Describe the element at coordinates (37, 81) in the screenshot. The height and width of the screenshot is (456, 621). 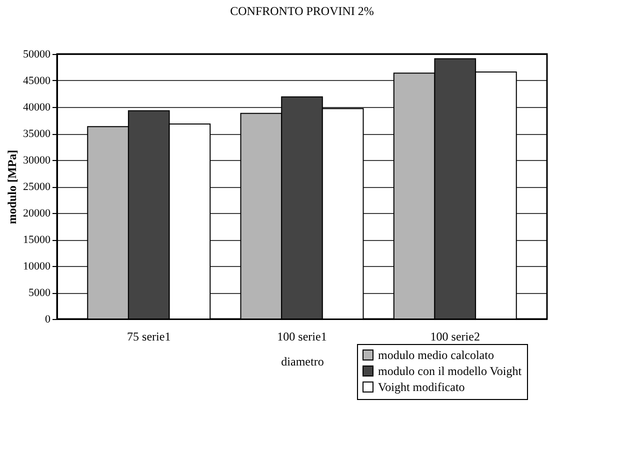
I see `y-tick-label: 45000` at that location.